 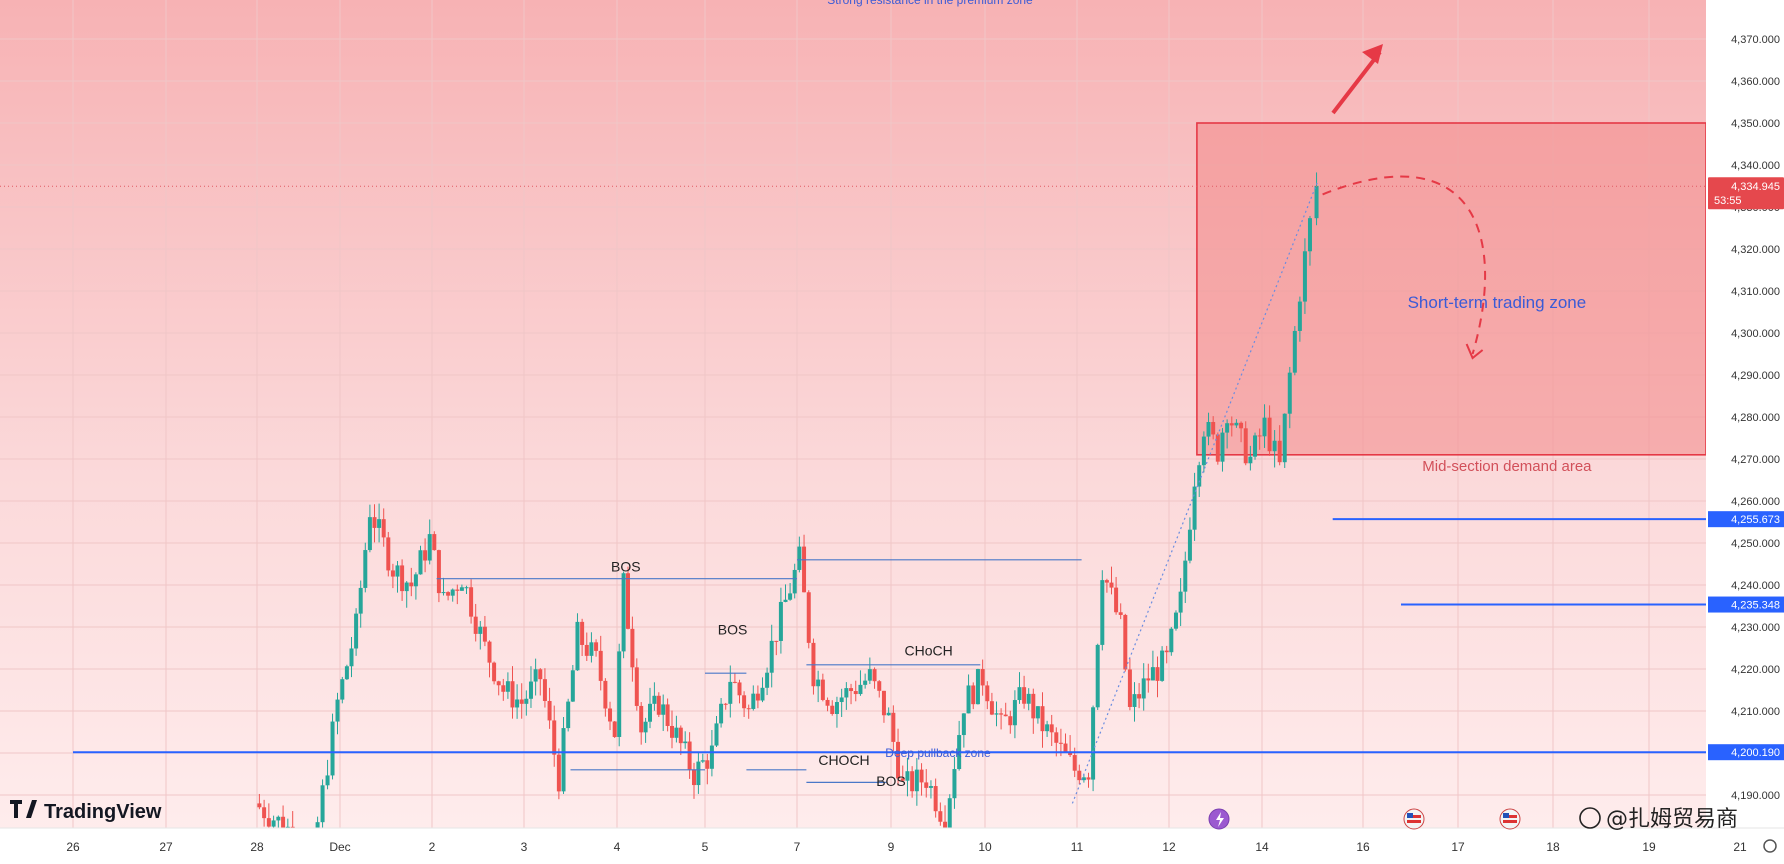 I want to click on x-tick-label: 16, so click(x=1363, y=847).